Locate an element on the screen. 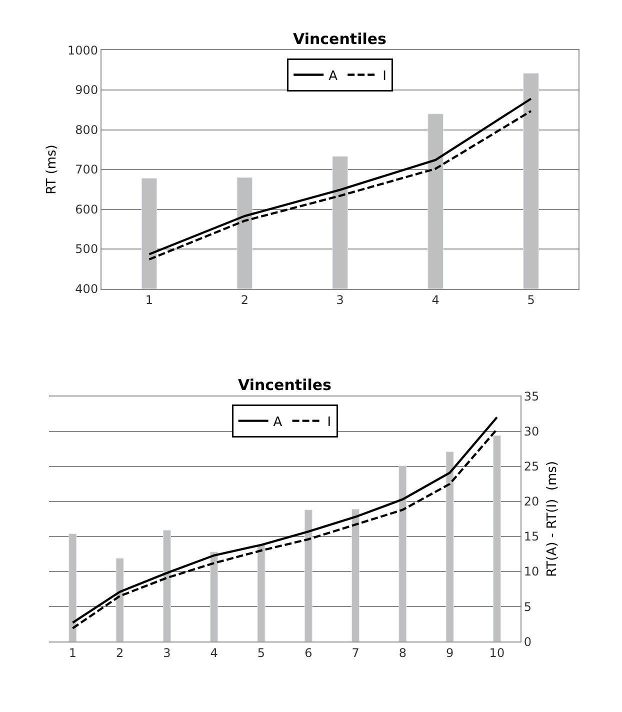 This screenshot has width=622, height=712. y2-tick-label: 20 is located at coordinates (532, 501).